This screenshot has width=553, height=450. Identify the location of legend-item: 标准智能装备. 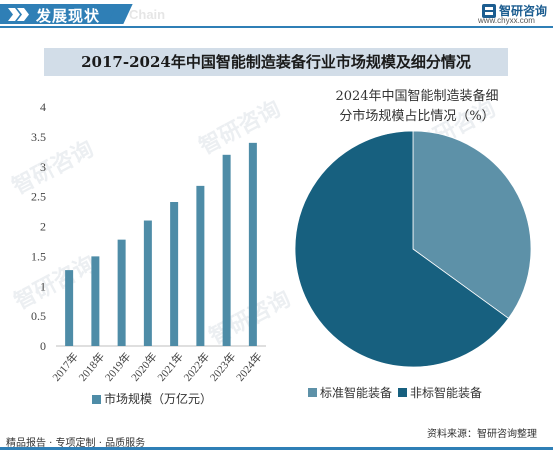
(350, 392).